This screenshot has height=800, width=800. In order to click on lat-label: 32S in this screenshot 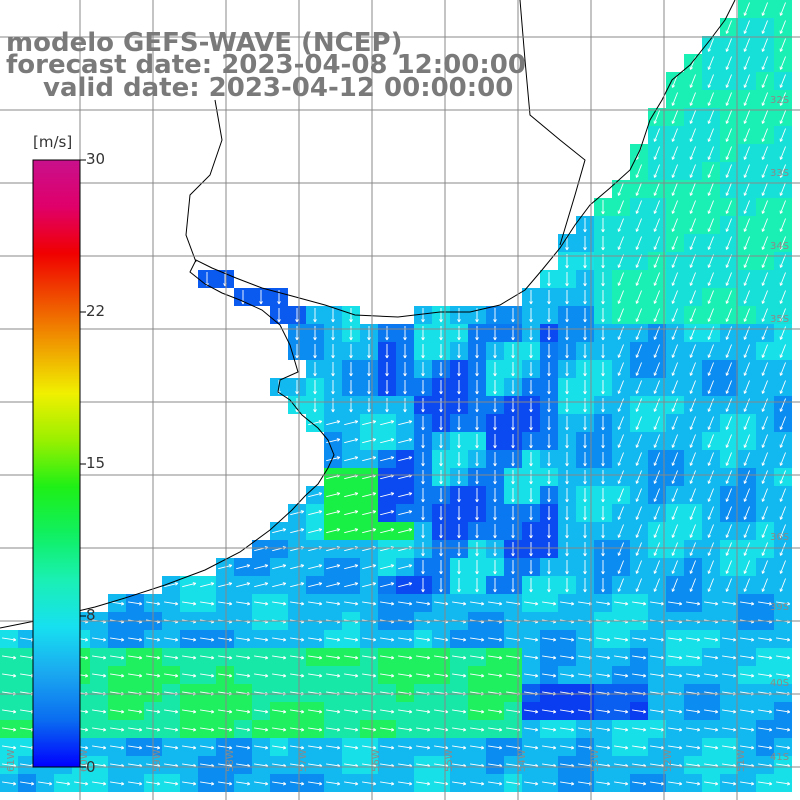, I will do `click(779, 100)`.